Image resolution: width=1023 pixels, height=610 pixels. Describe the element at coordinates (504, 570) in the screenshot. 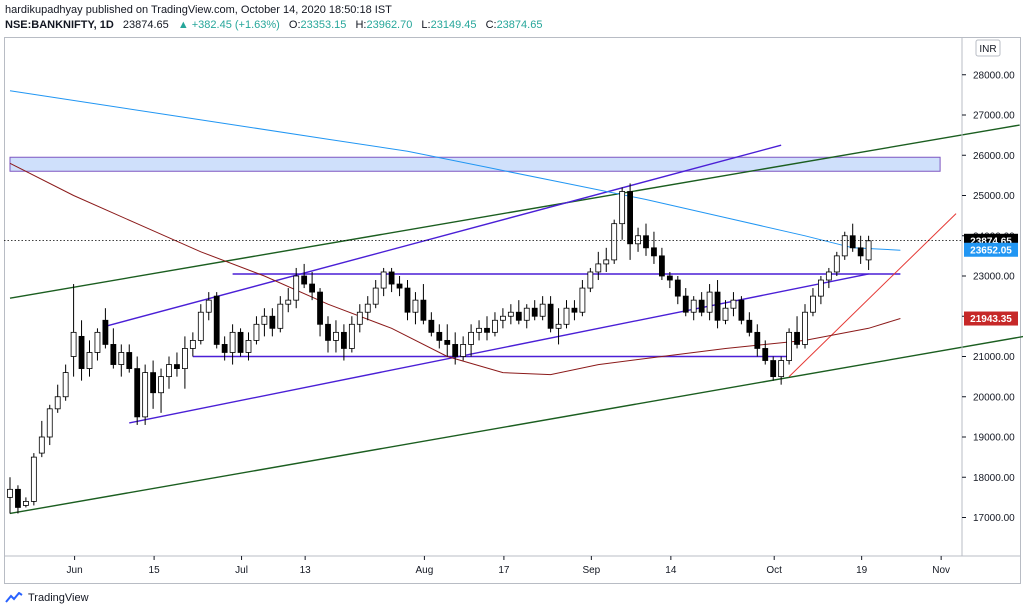

I see `x-tick-label: 17` at that location.